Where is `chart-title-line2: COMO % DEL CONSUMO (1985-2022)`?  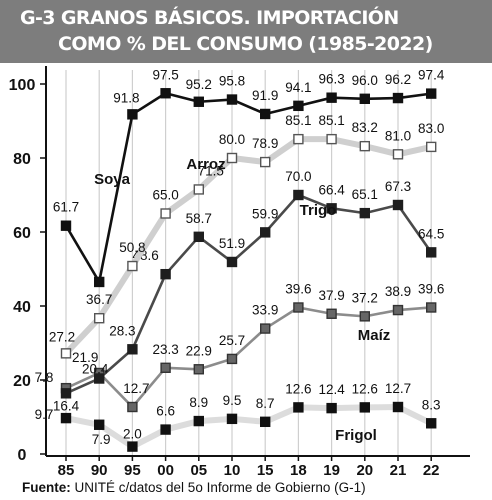 chart-title-line2: COMO % DEL CONSUMO (1985-2022) is located at coordinates (245, 44).